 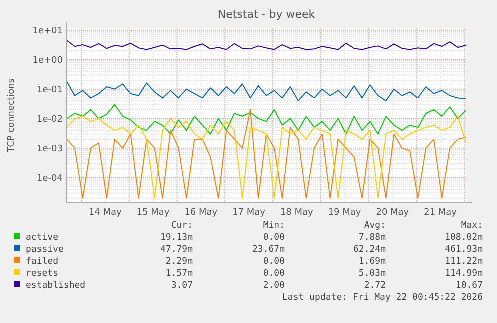 What do you see at coordinates (42, 274) in the screenshot?
I see `legend-label: resets` at bounding box center [42, 274].